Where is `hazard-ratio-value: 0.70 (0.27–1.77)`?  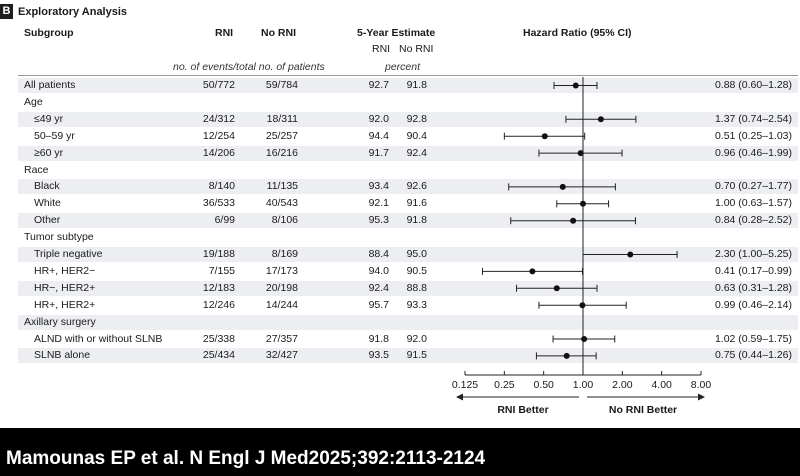 hazard-ratio-value: 0.70 (0.27–1.77) is located at coordinates (753, 186).